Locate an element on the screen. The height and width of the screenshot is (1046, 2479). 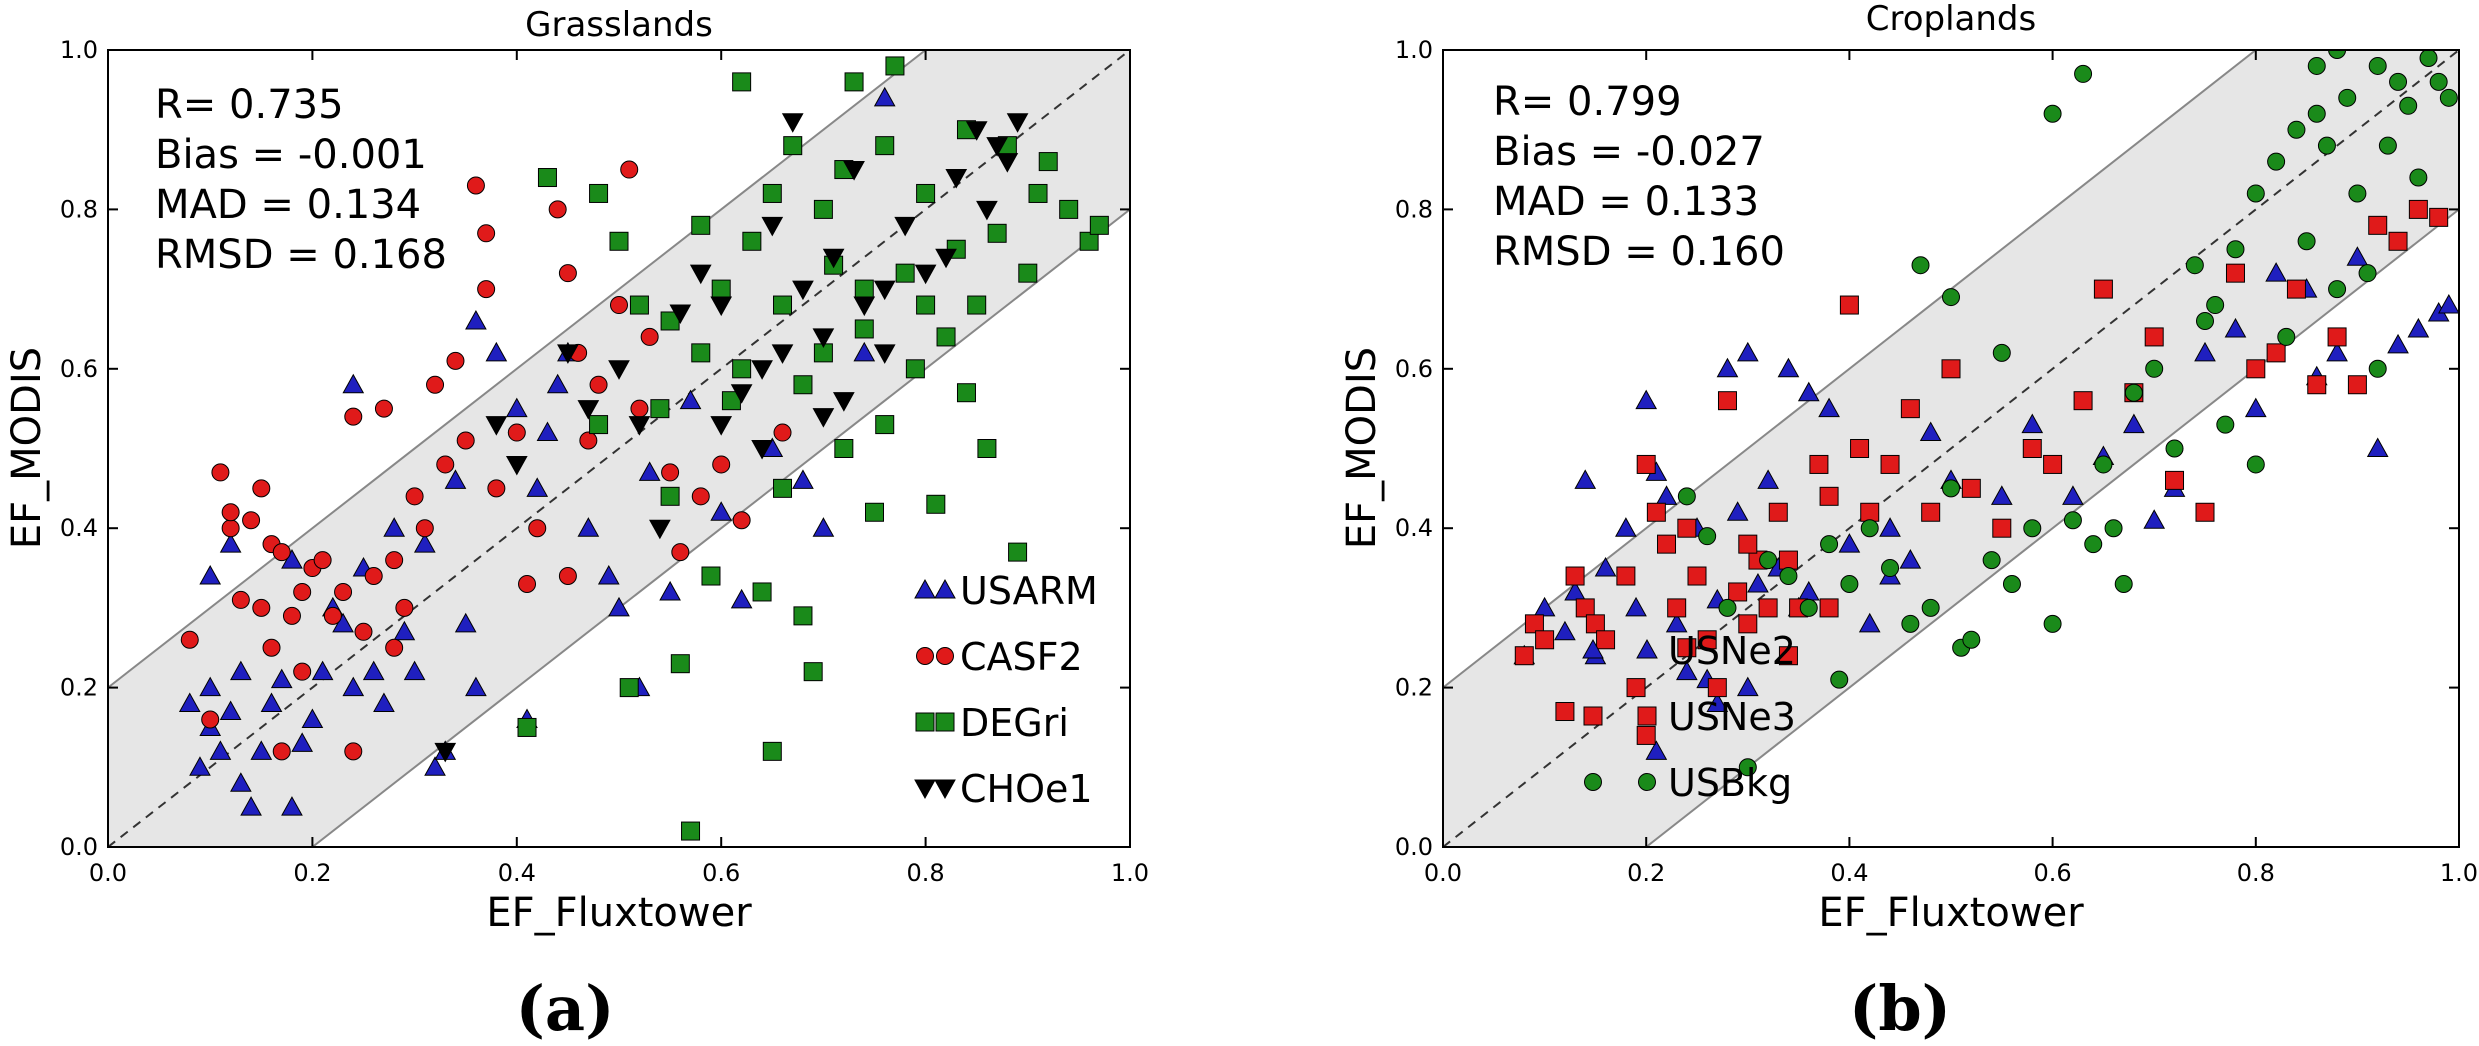
stat-r: R= 0.799 is located at coordinates (1587, 102).